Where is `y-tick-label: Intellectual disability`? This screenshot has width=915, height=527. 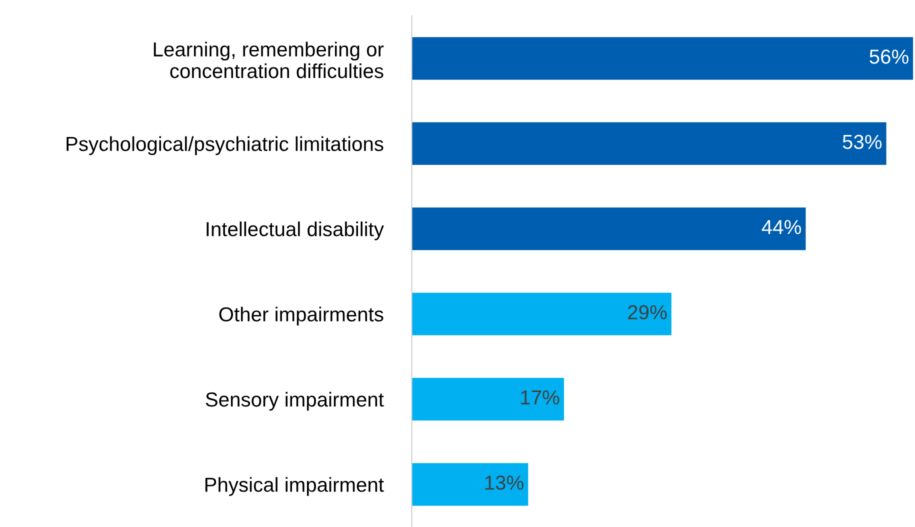
y-tick-label: Intellectual disability is located at coordinates (295, 231).